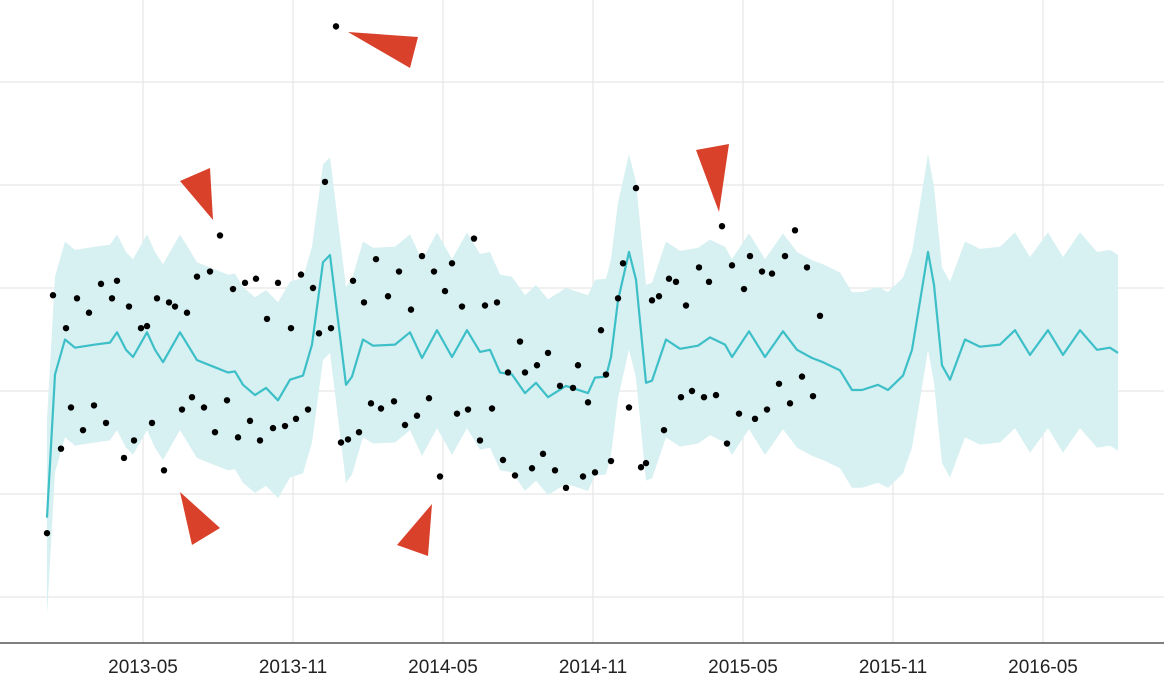 The height and width of the screenshot is (682, 1164). Describe the element at coordinates (893, 667) in the screenshot. I see `x-tick-label: 2015-11` at that location.